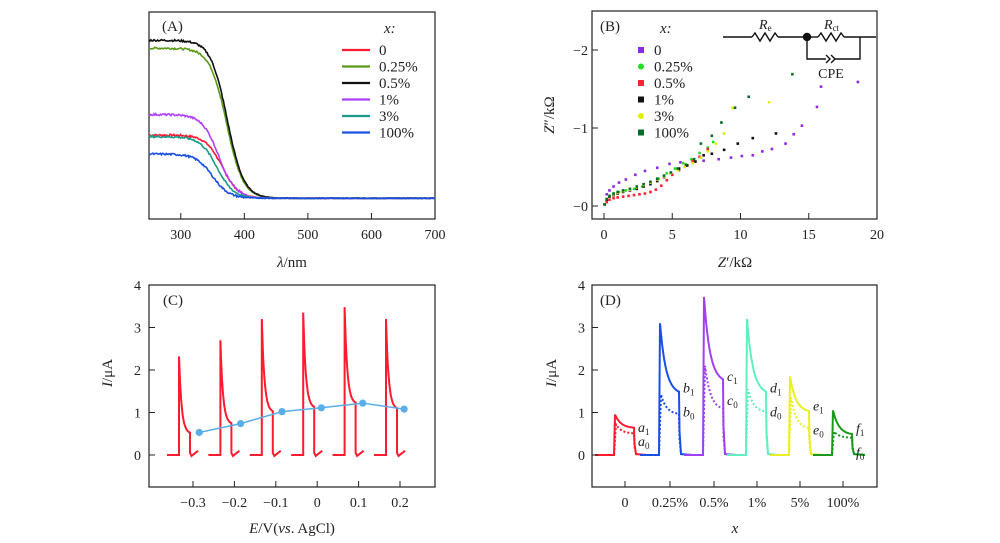  Describe the element at coordinates (776, 390) in the screenshot. I see `curve-label-light: d1` at that location.